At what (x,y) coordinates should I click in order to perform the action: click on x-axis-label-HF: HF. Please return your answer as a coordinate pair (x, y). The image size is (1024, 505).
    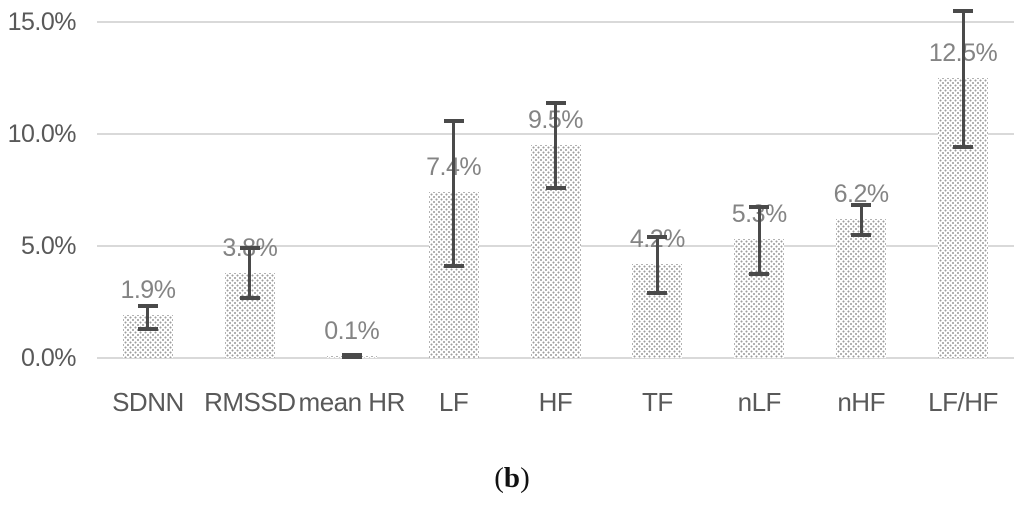
    Looking at the image, I should click on (555, 402).